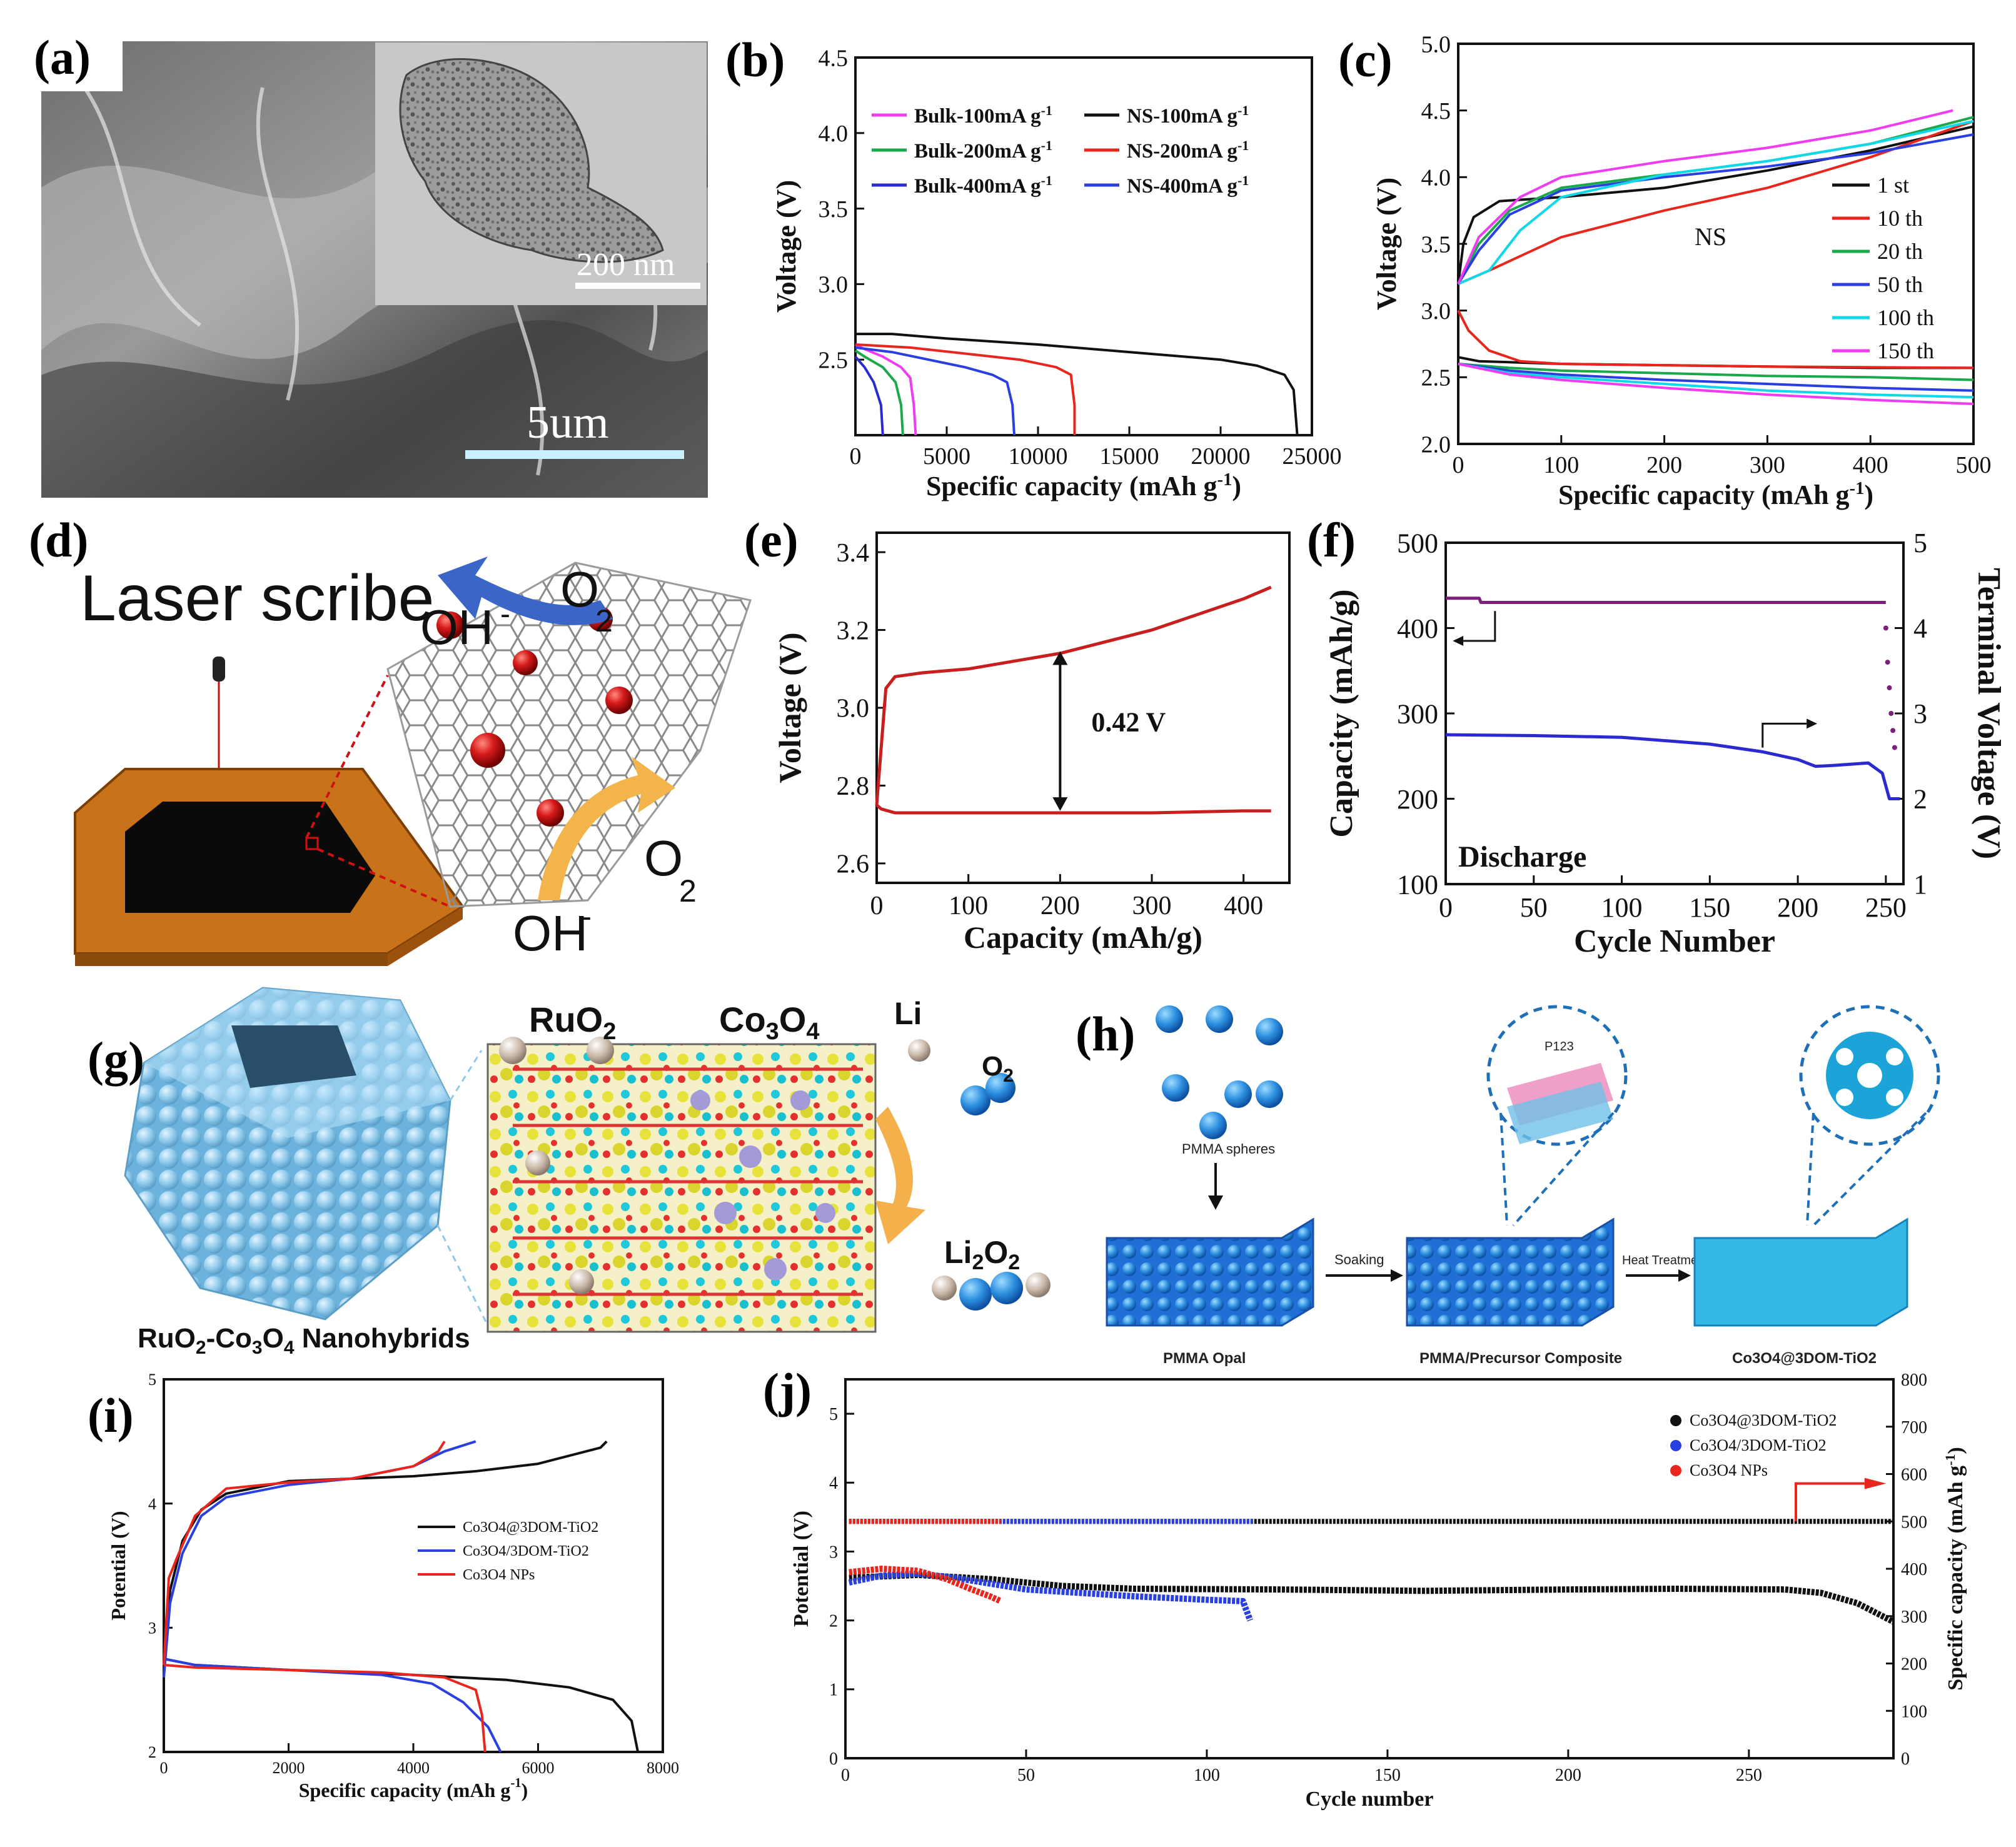 This screenshot has width=2016, height=1847. What do you see at coordinates (1716, 372) in the screenshot?
I see `discharge-curve-20 th` at bounding box center [1716, 372].